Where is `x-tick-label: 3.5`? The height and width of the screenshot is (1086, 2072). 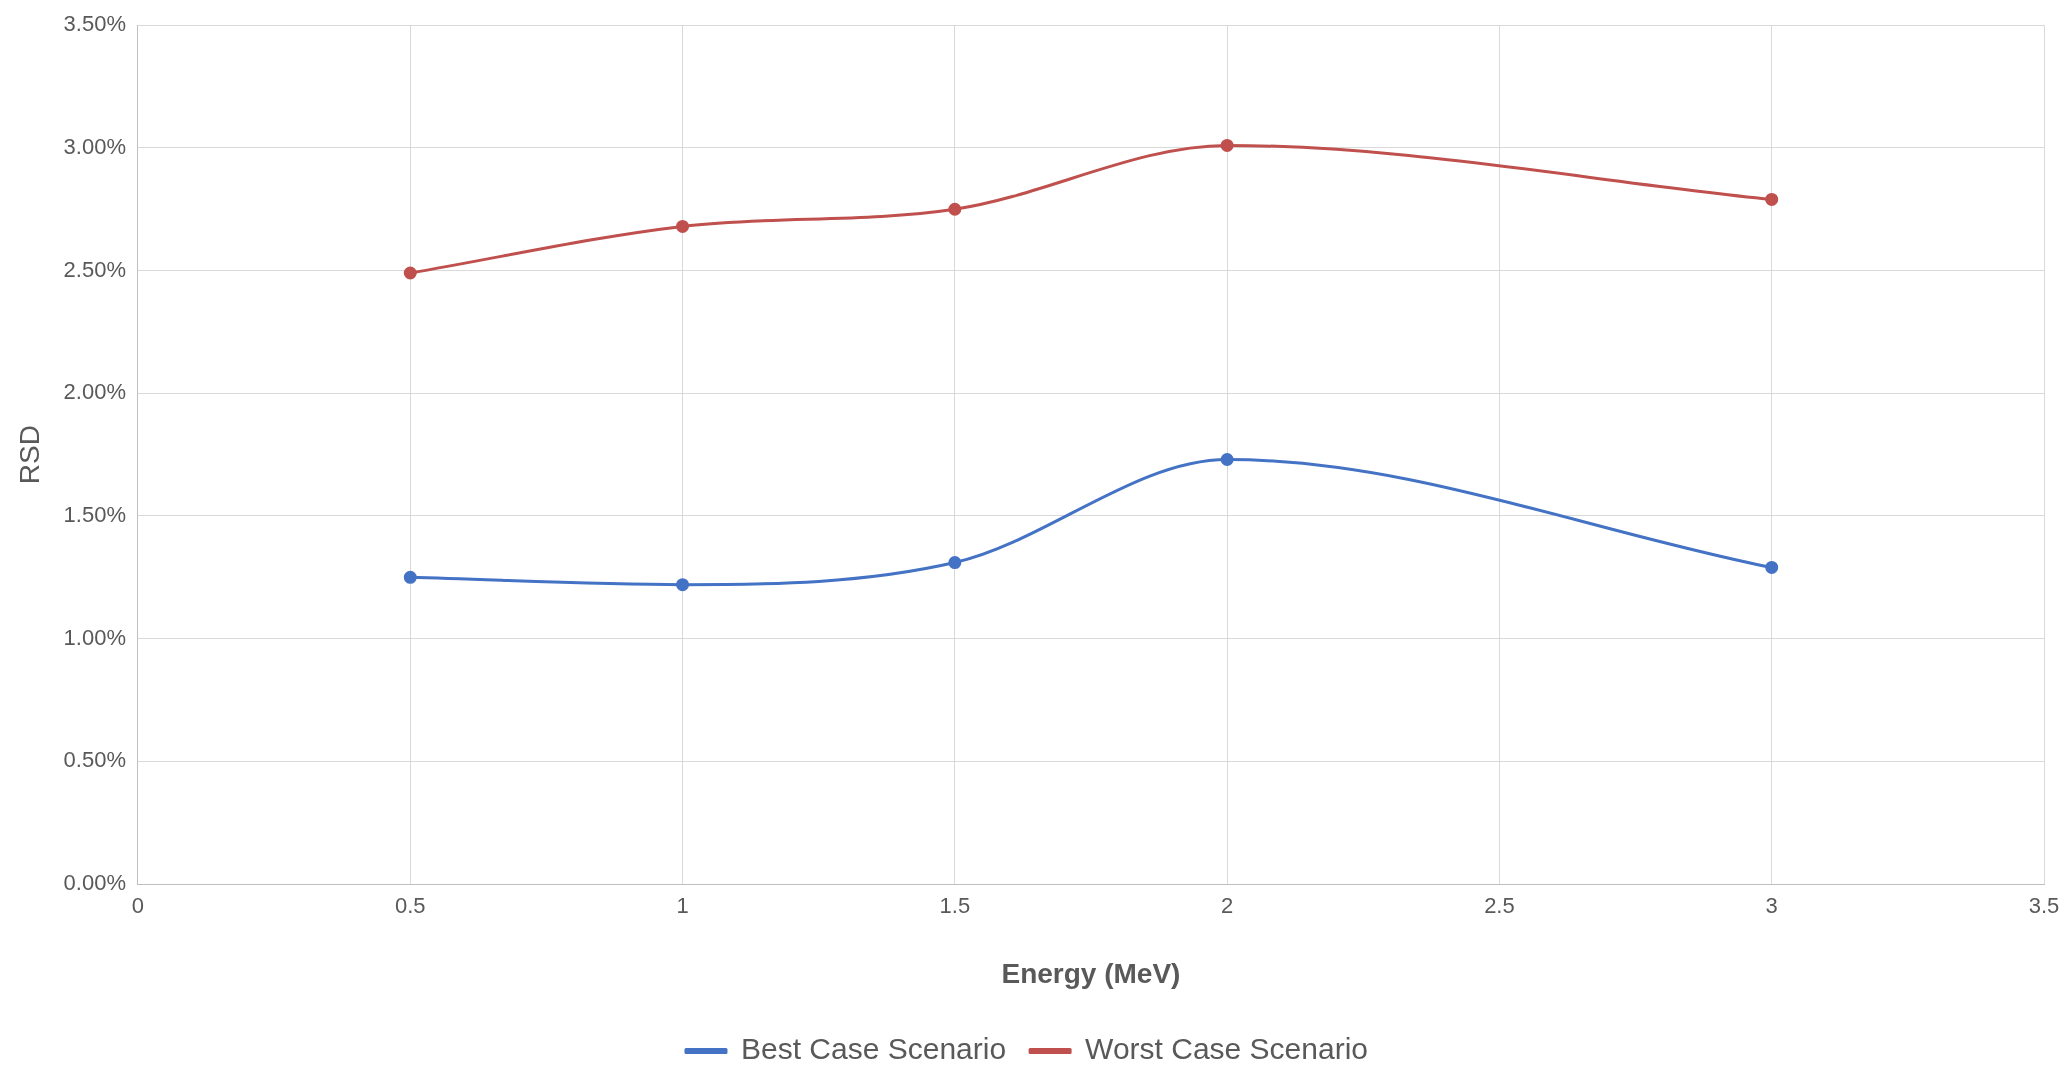
x-tick-label: 3.5 is located at coordinates (2044, 906).